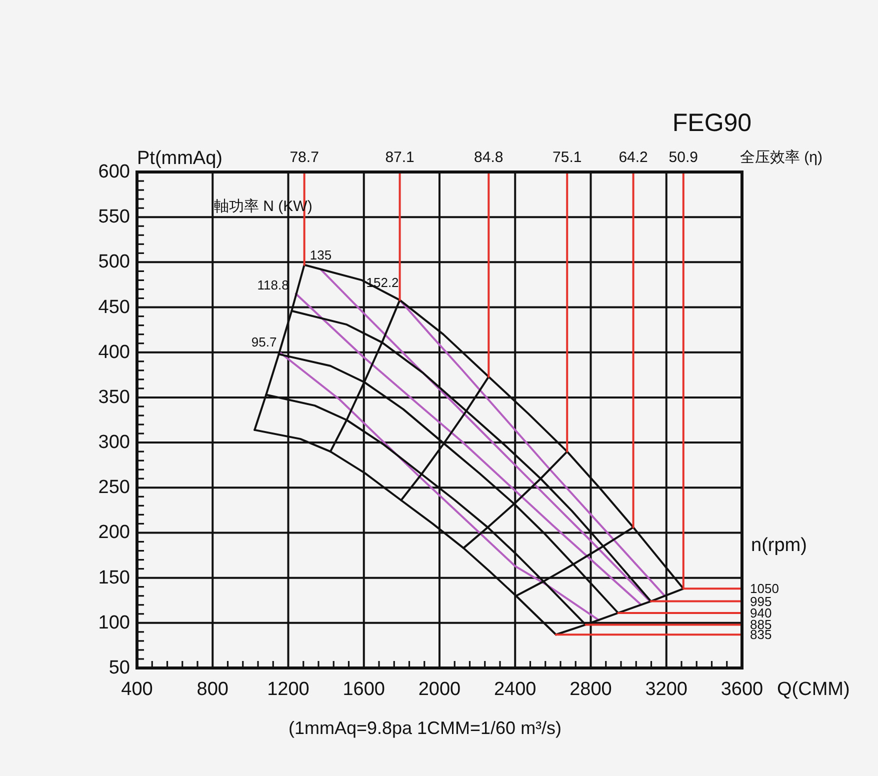  What do you see at coordinates (212, 689) in the screenshot?
I see `x-tick-label: 800` at bounding box center [212, 689].